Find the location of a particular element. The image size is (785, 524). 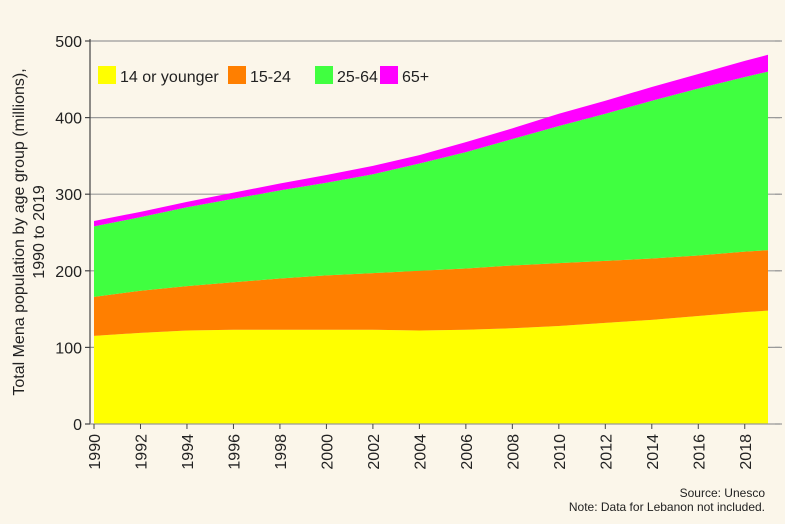

y-tick-label: 300 is located at coordinates (68, 195).